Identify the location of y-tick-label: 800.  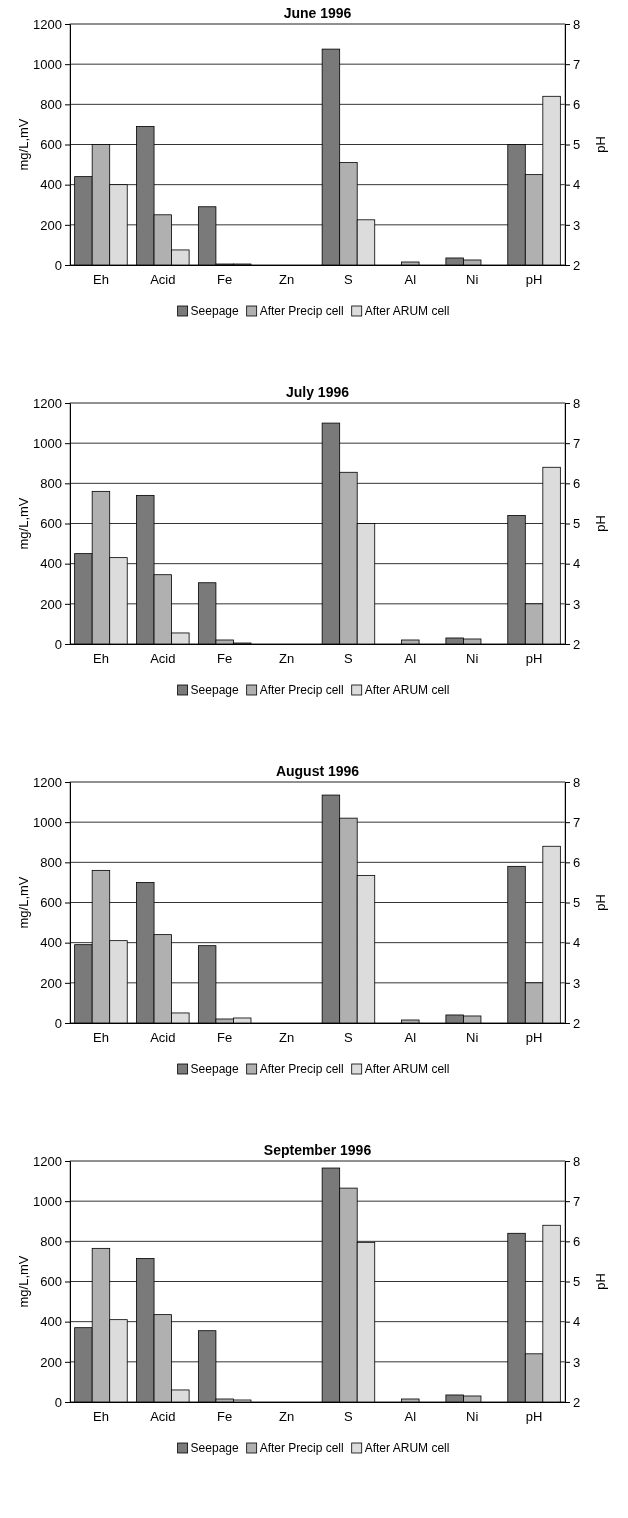
(51, 1241).